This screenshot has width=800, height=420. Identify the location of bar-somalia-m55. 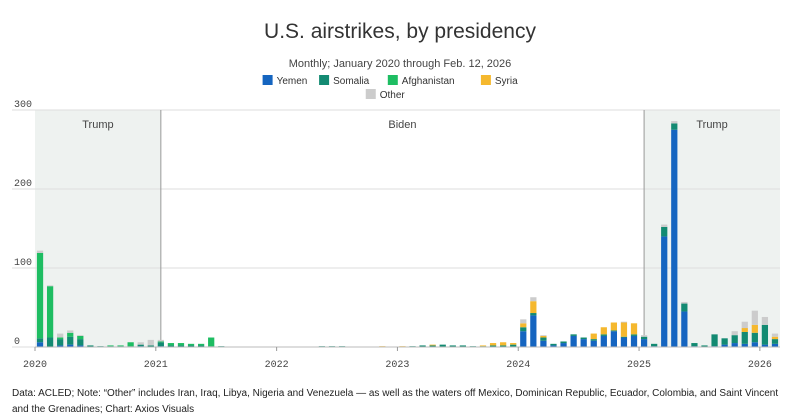
(593, 340).